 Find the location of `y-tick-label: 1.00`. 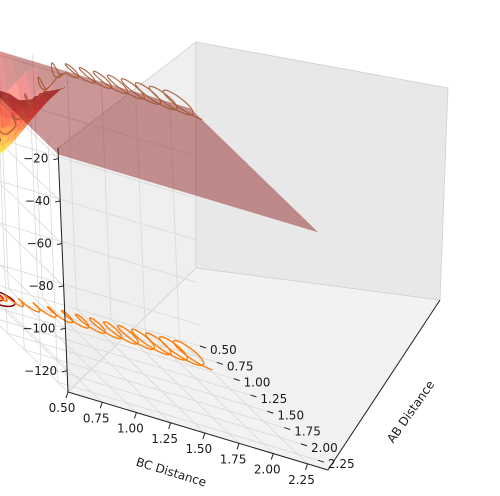

y-tick-label: 1.00 is located at coordinates (257, 383).